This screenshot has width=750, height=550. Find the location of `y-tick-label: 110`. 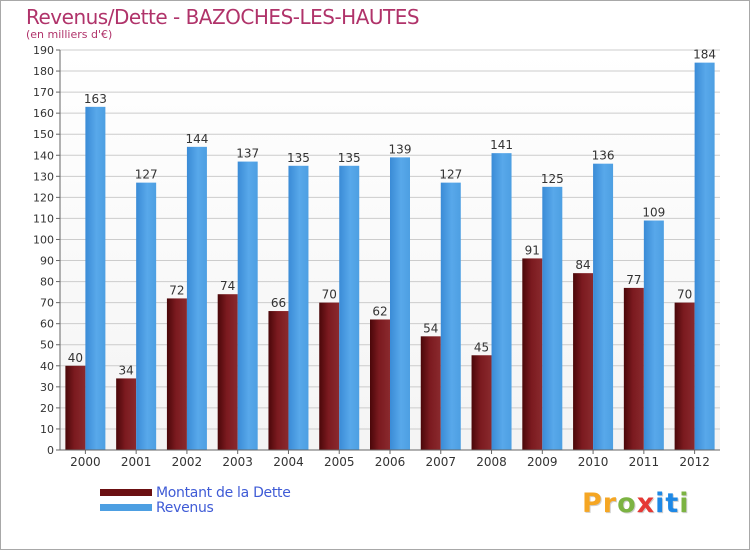

y-tick-label: 110 is located at coordinates (43, 218).